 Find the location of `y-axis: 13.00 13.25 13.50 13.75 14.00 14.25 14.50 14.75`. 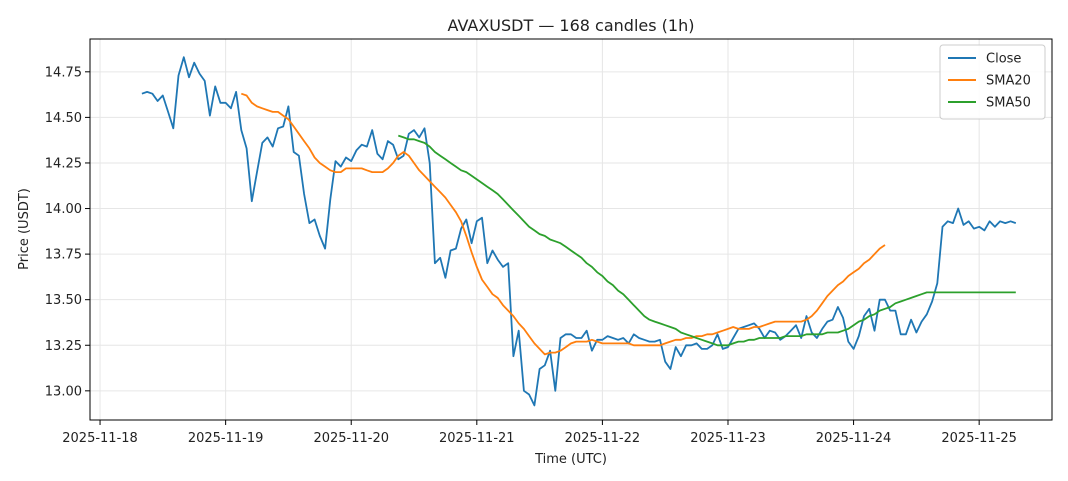

y-axis: 13.00 13.25 13.50 13.75 14.00 14.25 14.50 14.75 is located at coordinates (67, 232).